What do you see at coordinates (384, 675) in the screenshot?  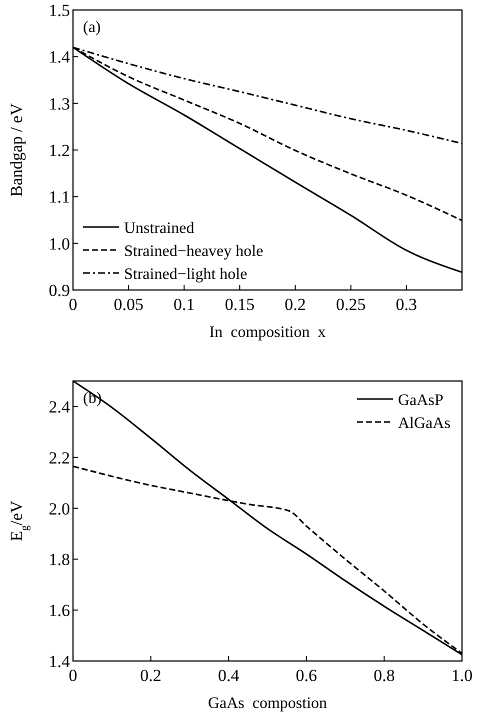 I see `x-tick-label: 0.8` at bounding box center [384, 675].